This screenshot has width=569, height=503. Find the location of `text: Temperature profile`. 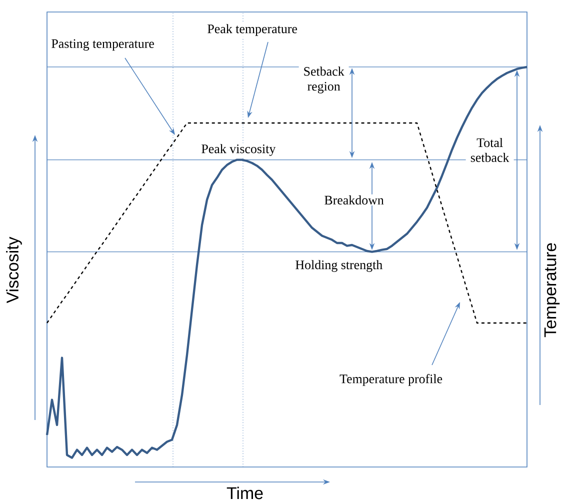

text: Temperature profile is located at coordinates (391, 380).